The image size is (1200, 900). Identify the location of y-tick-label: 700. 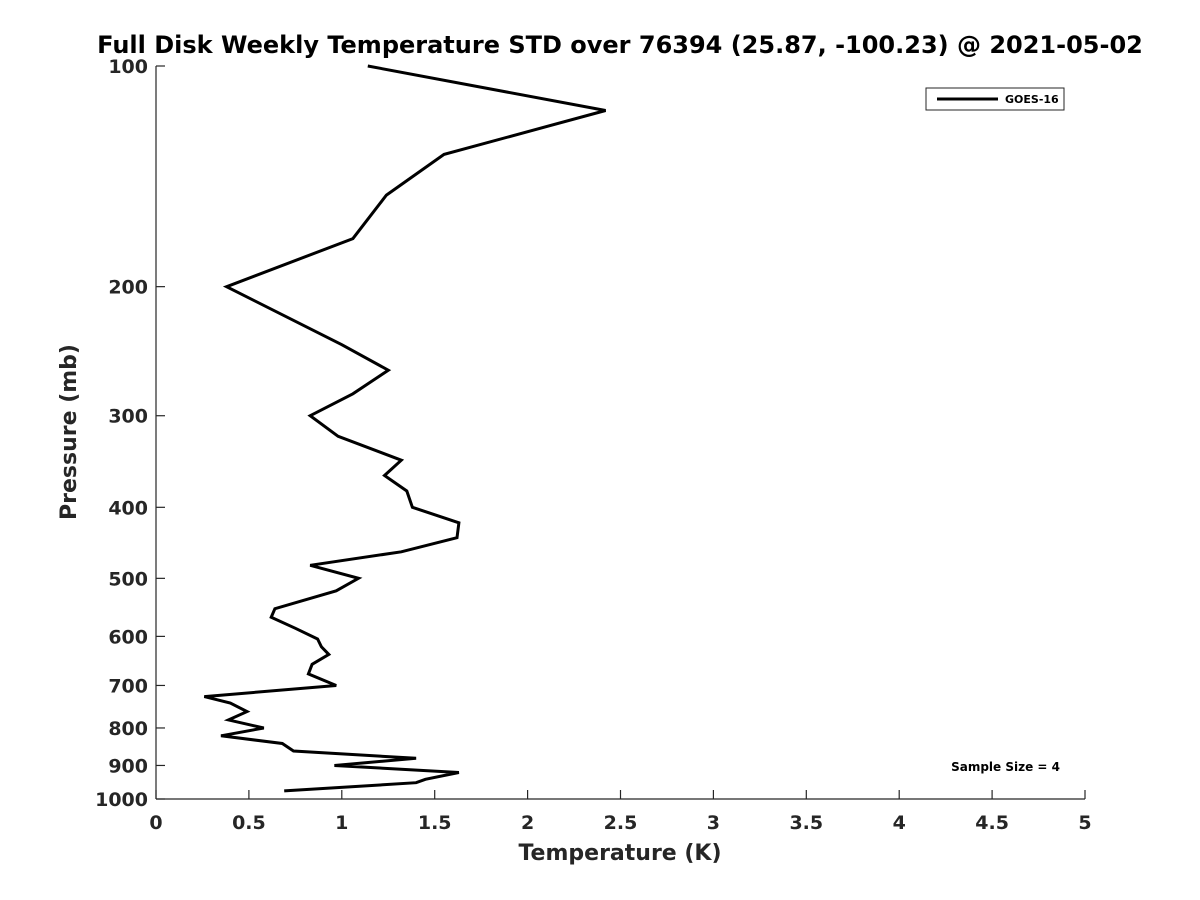
(128, 686).